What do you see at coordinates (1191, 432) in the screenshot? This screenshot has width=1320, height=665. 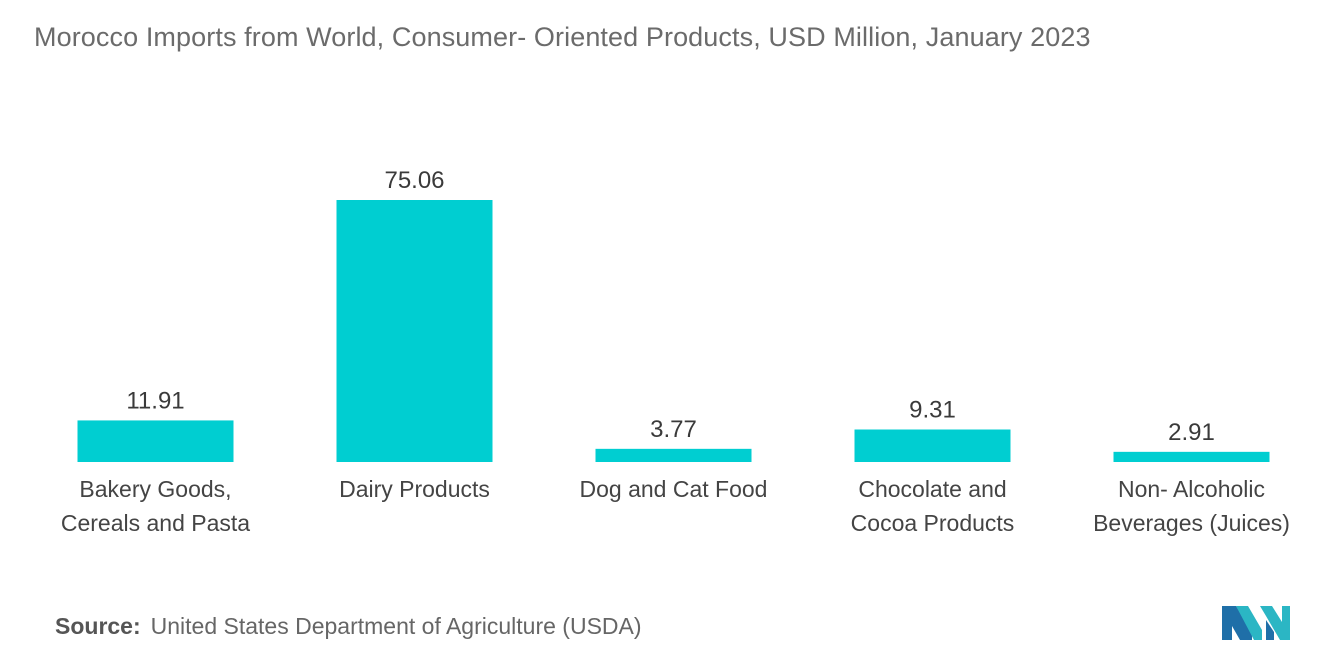 I see `value-label-4: 2.91` at bounding box center [1191, 432].